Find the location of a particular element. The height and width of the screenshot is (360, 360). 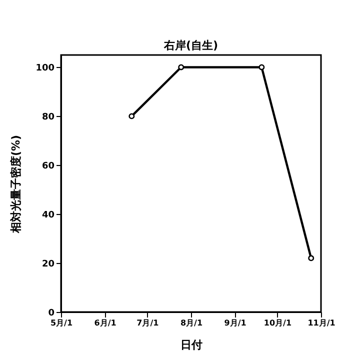

x-tick-label: 10月/1 is located at coordinates (278, 323).